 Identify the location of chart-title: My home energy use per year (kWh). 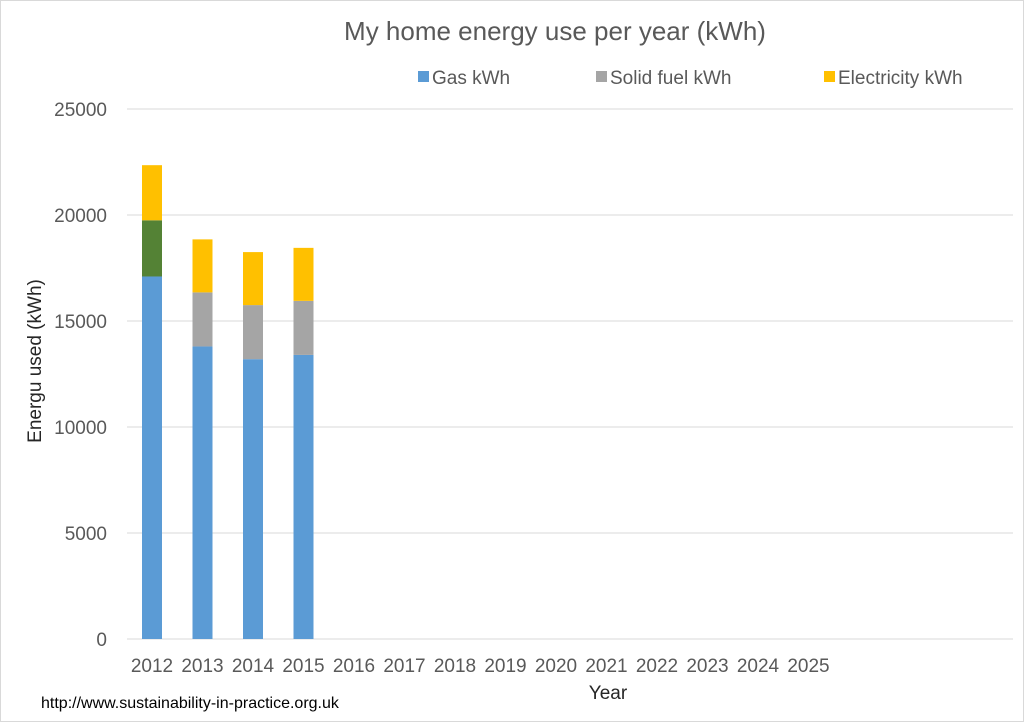
(555, 31).